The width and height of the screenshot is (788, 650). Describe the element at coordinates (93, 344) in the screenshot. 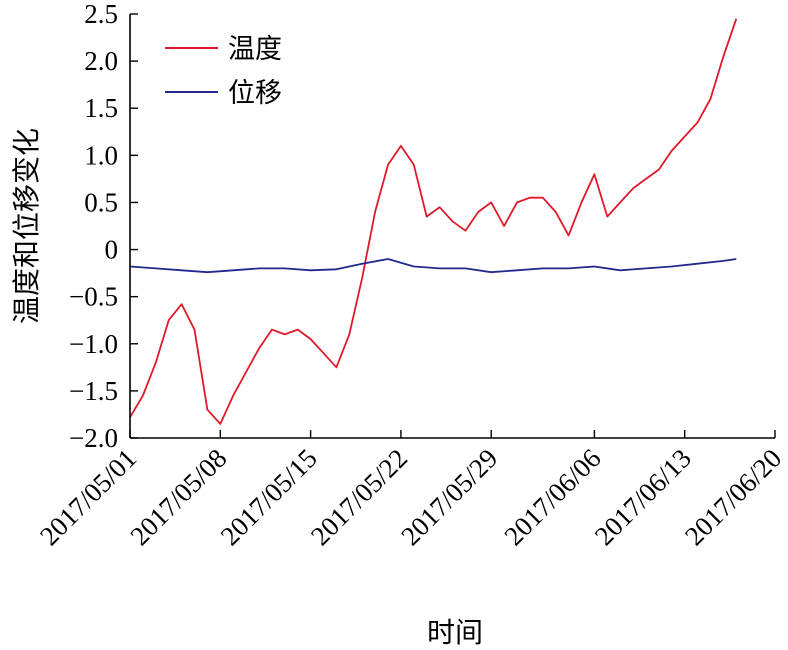

I see `y-tick-label: −1.0` at that location.